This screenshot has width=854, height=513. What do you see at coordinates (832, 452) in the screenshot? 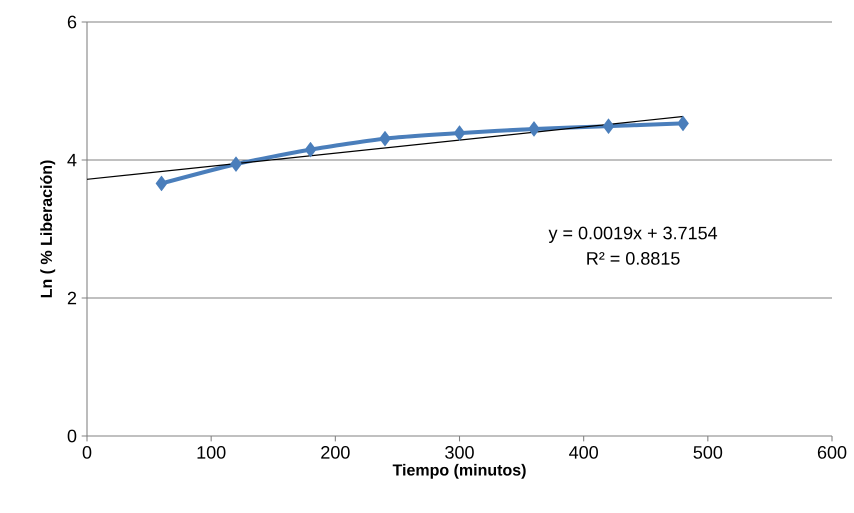
I see `x-tick-label: 600` at bounding box center [832, 452].